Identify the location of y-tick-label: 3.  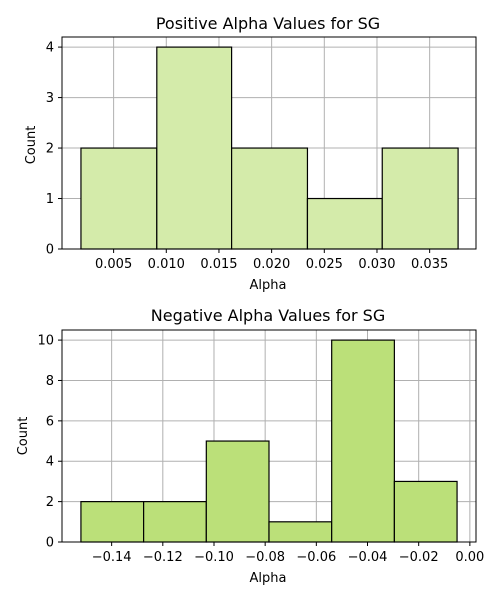
(50, 98).